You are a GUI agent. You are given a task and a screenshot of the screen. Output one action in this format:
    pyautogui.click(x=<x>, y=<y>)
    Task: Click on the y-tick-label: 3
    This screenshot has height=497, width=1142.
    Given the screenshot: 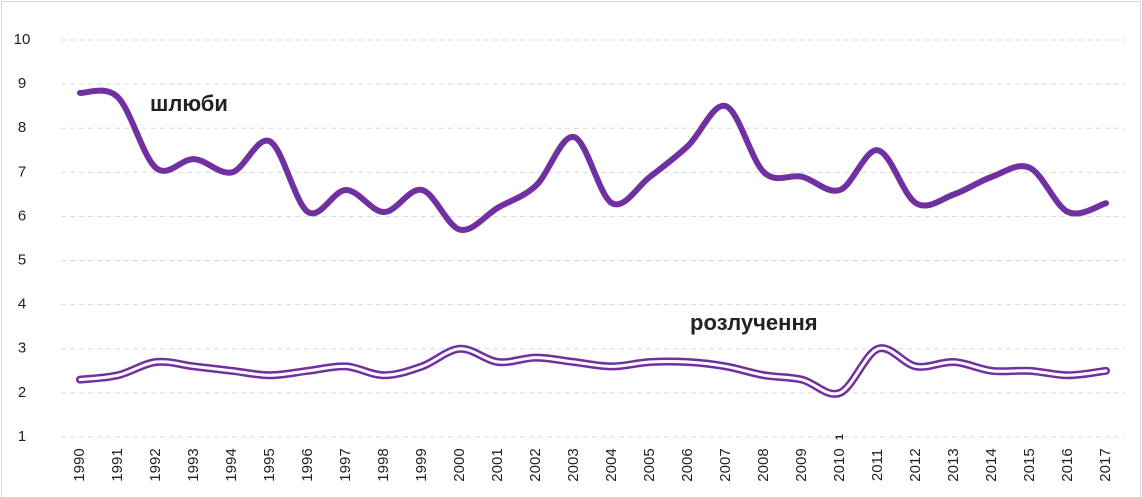 What is the action you would take?
    pyautogui.click(x=22, y=348)
    